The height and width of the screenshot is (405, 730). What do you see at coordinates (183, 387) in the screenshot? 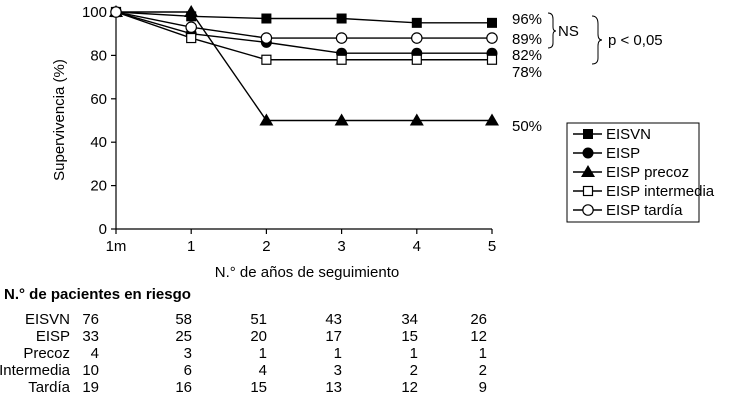
I see `risk-cell: 16` at bounding box center [183, 387].